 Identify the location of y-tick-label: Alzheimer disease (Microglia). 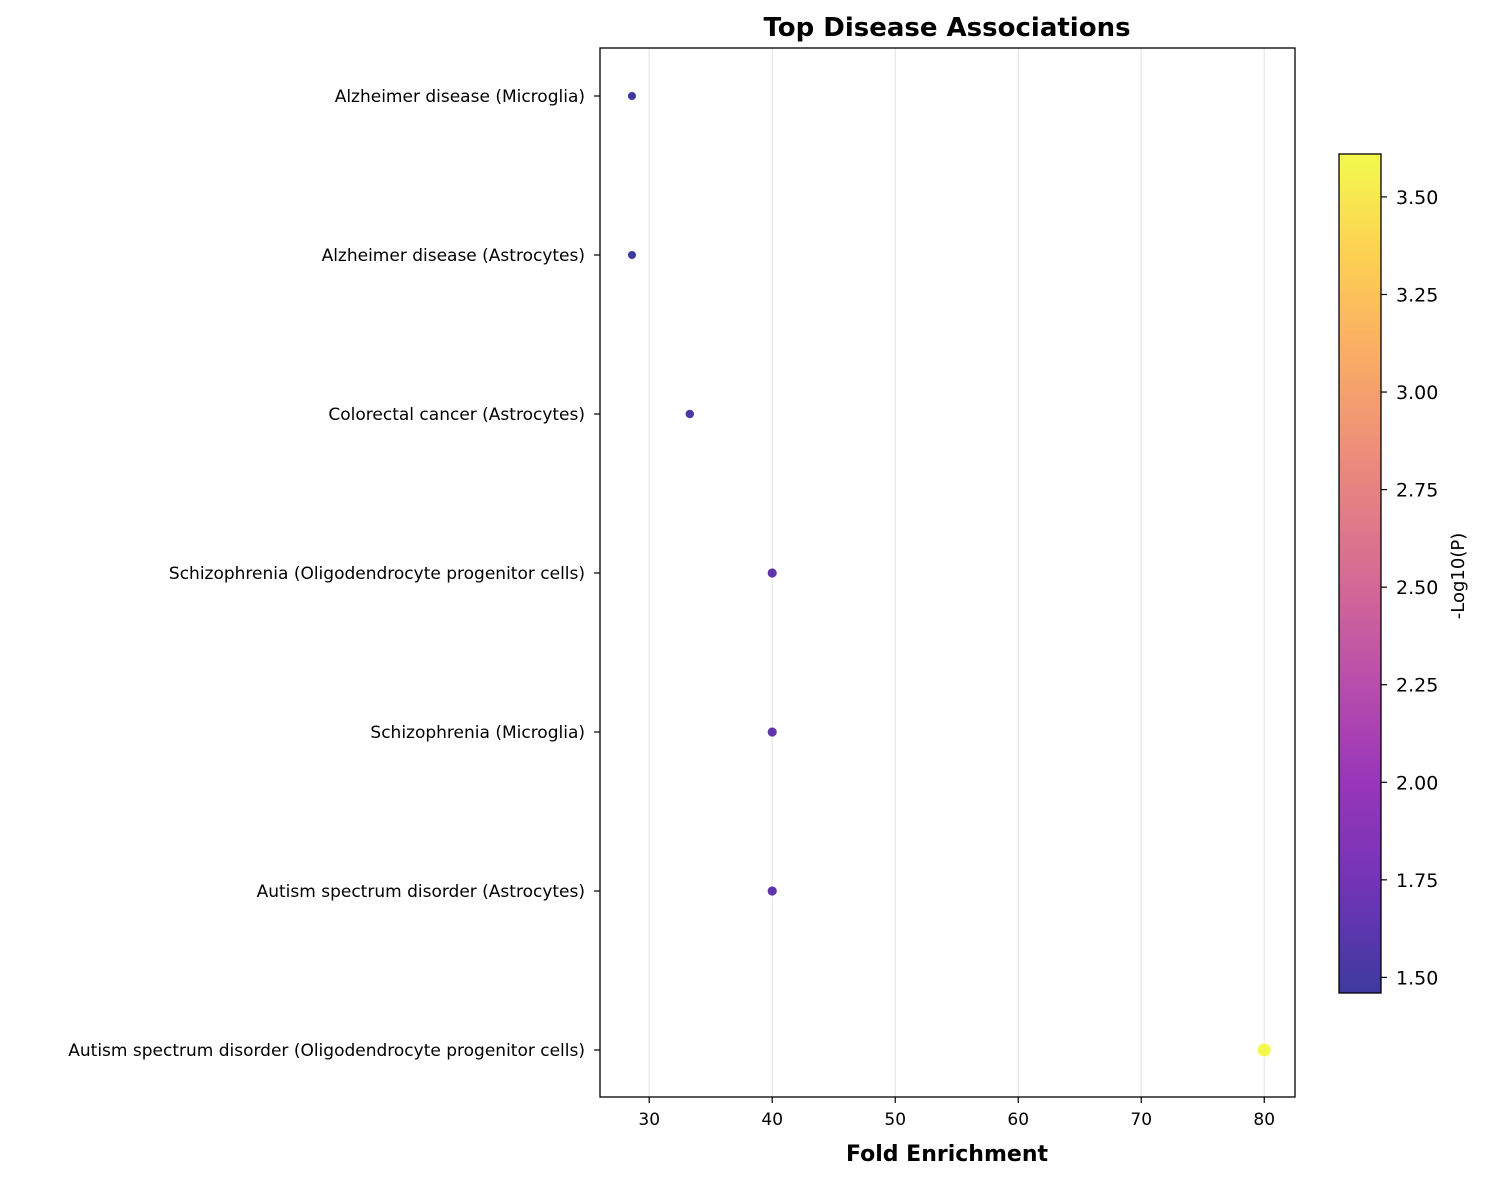
(460, 97).